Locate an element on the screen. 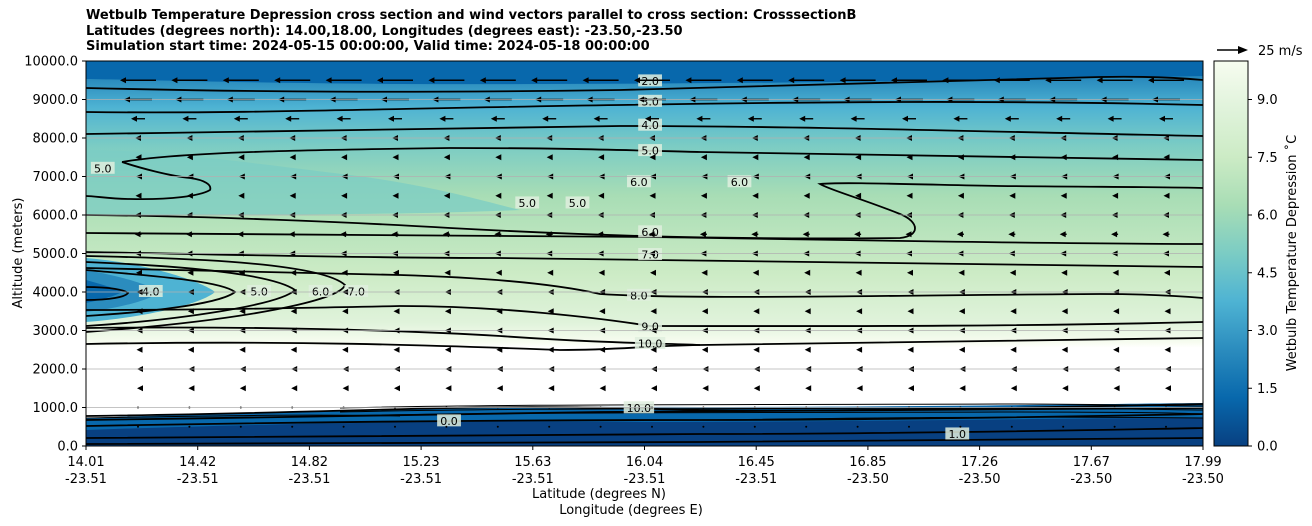 This screenshot has width=1312, height=526. colorbar-ticks: 0.0 1.5 3.0 4.5 6.0 7.5 9.0 is located at coordinates (1263, 274).